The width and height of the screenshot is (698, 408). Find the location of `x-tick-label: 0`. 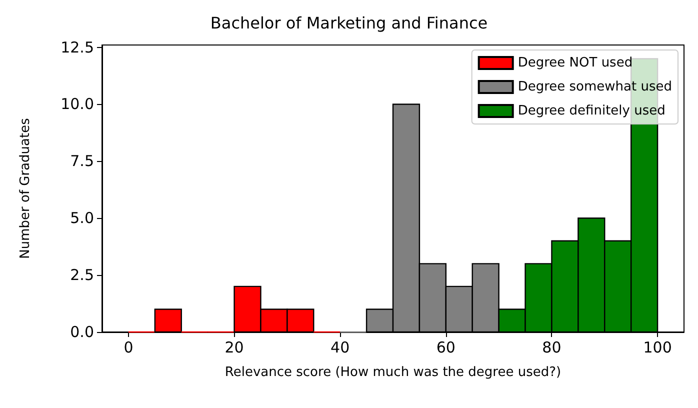

x-tick-label: 0 is located at coordinates (129, 347).